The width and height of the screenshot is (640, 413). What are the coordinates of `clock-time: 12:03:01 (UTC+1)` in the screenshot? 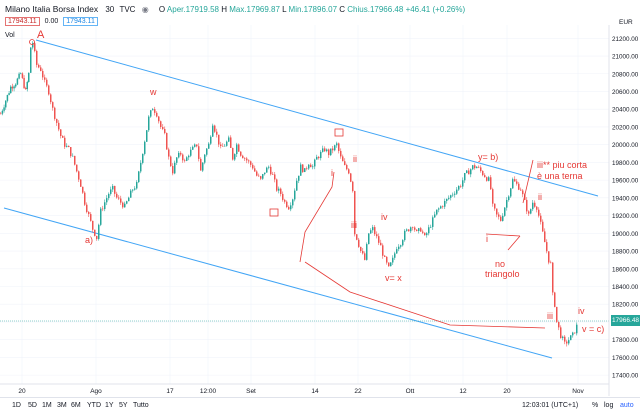 It's located at (550, 405).